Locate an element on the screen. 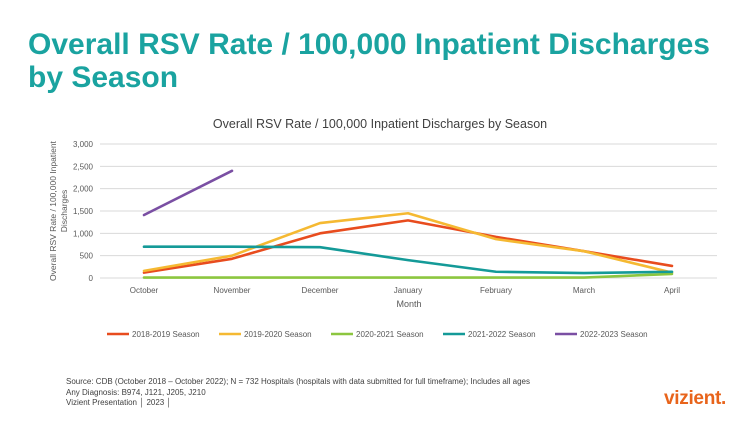 The image size is (755, 425). legend-label: 2018-2019 Season is located at coordinates (166, 334).